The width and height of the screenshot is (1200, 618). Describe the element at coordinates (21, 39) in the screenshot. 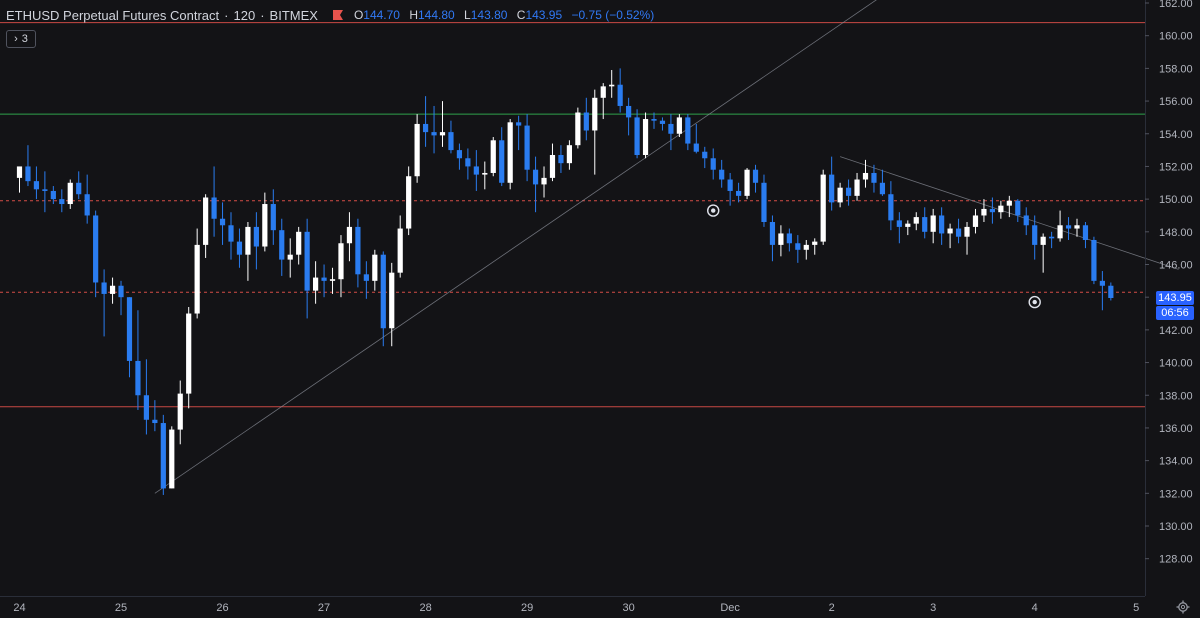

I see `indicators-toggle-button: › 3` at that location.